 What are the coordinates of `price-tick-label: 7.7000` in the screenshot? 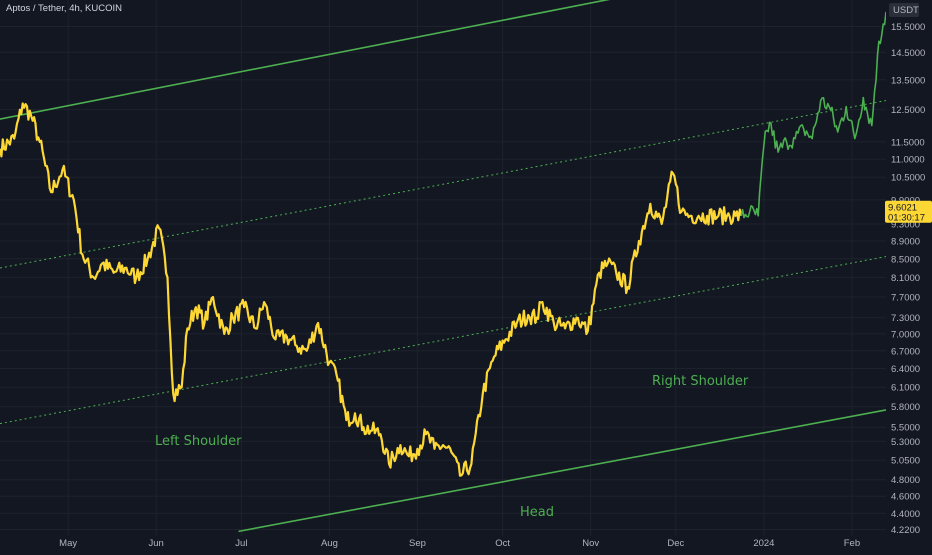 It's located at (905, 298).